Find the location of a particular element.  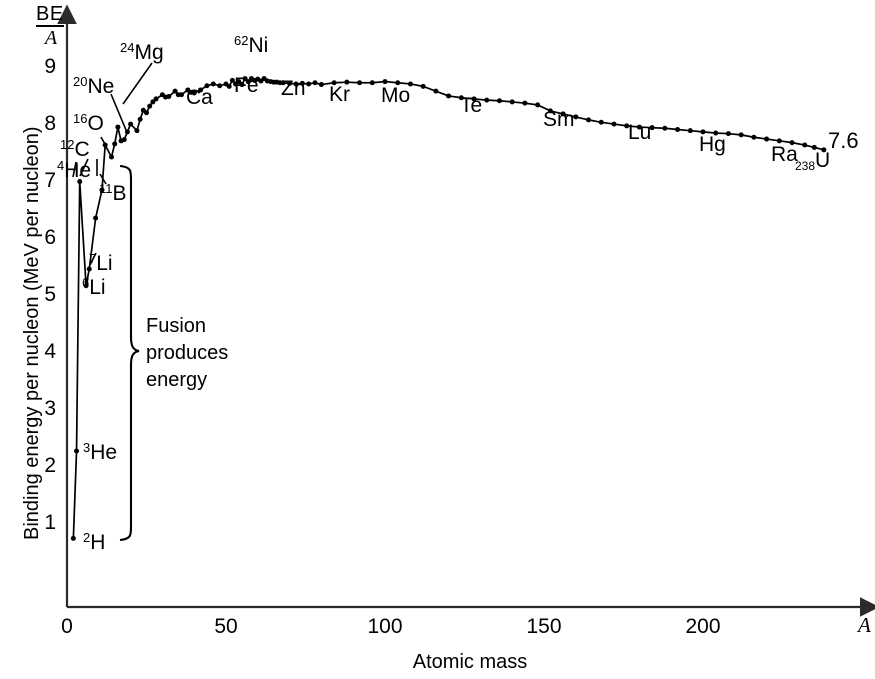

leader-he4-a is located at coordinates (84, 167).